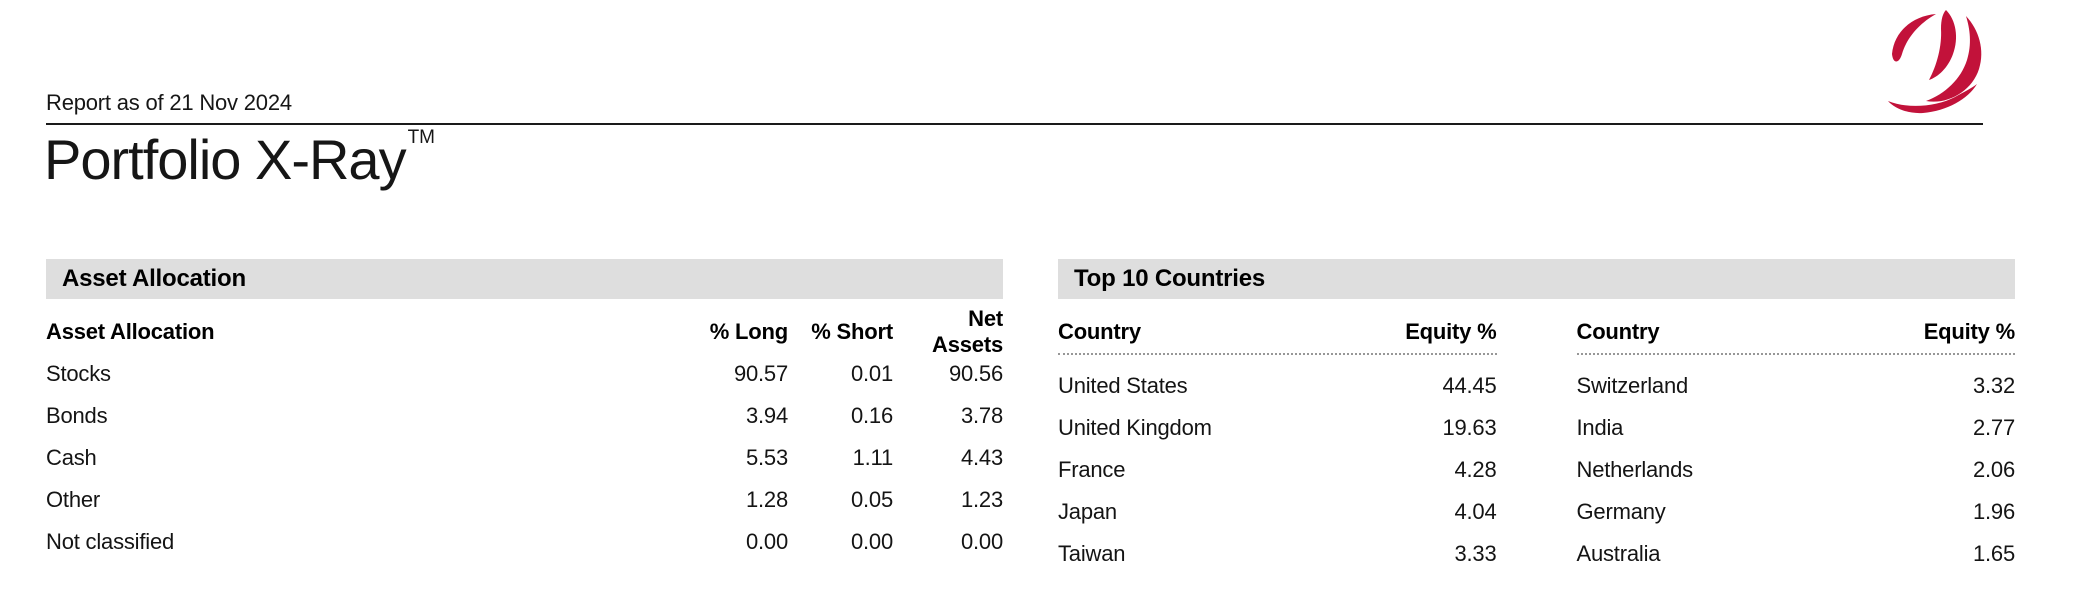 Image resolution: width=2082 pixels, height=612 pixels. What do you see at coordinates (1796, 554) in the screenshot?
I see `country-row: Australia 1.65` at bounding box center [1796, 554].